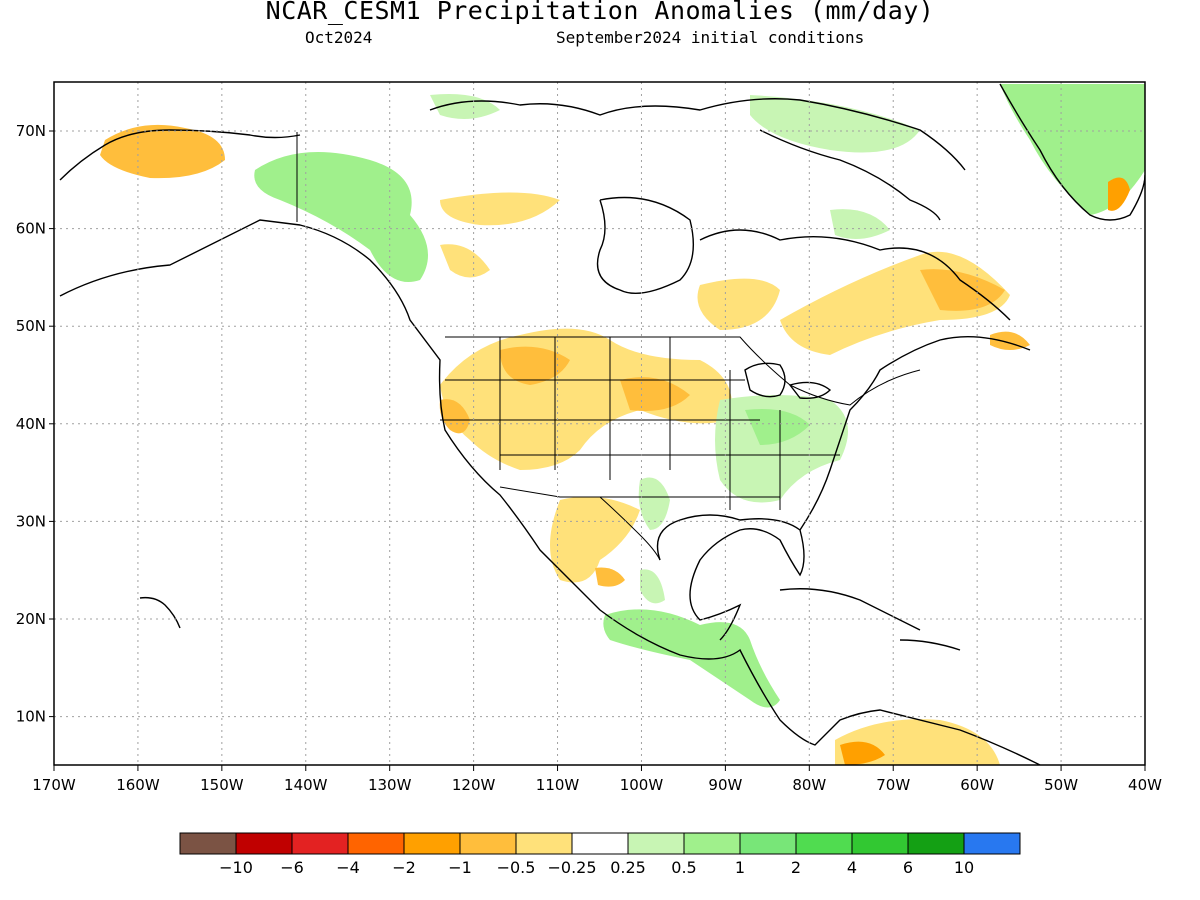 The image size is (1200, 900). Describe the element at coordinates (31, 131) in the screenshot. I see `lat-label: 70N` at that location.